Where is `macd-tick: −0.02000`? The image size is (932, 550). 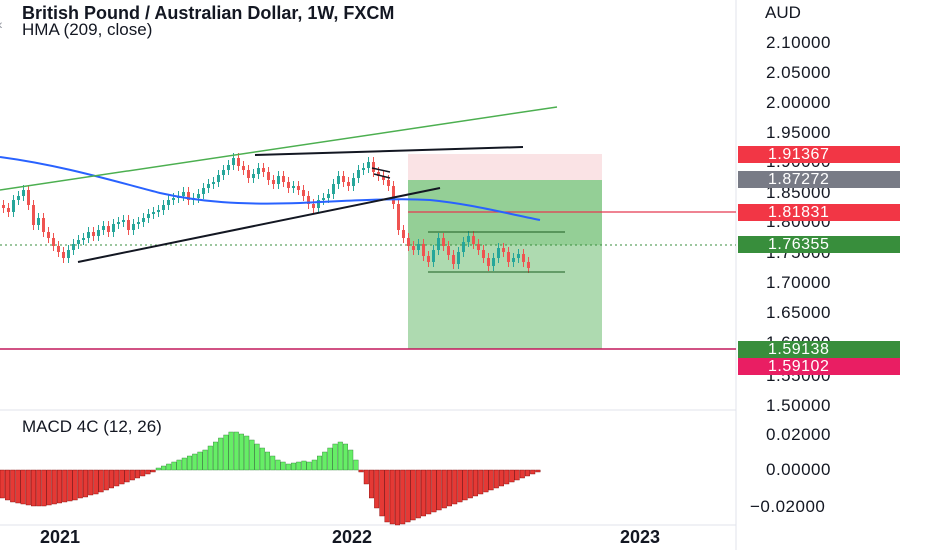
macd-tick: −0.02000 is located at coordinates (788, 506).